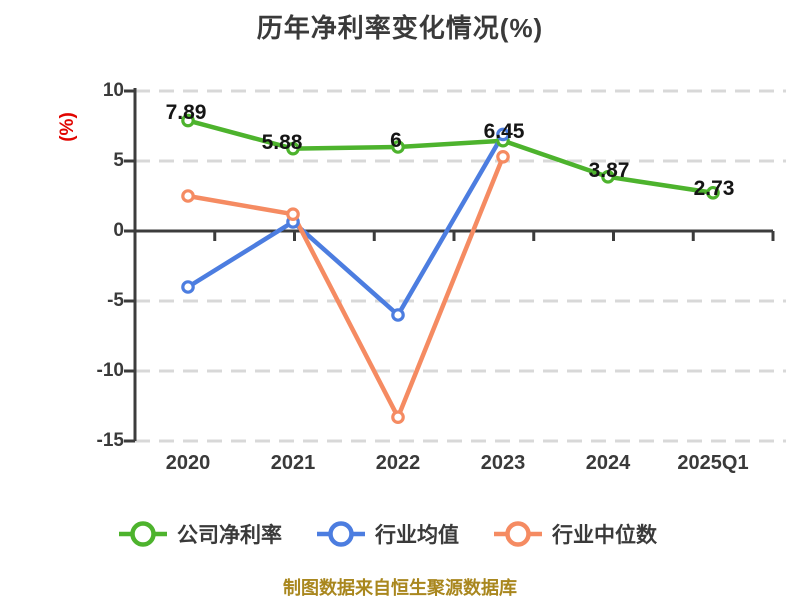 The image size is (800, 600). I want to click on data-point-label: 3.87, so click(609, 170).